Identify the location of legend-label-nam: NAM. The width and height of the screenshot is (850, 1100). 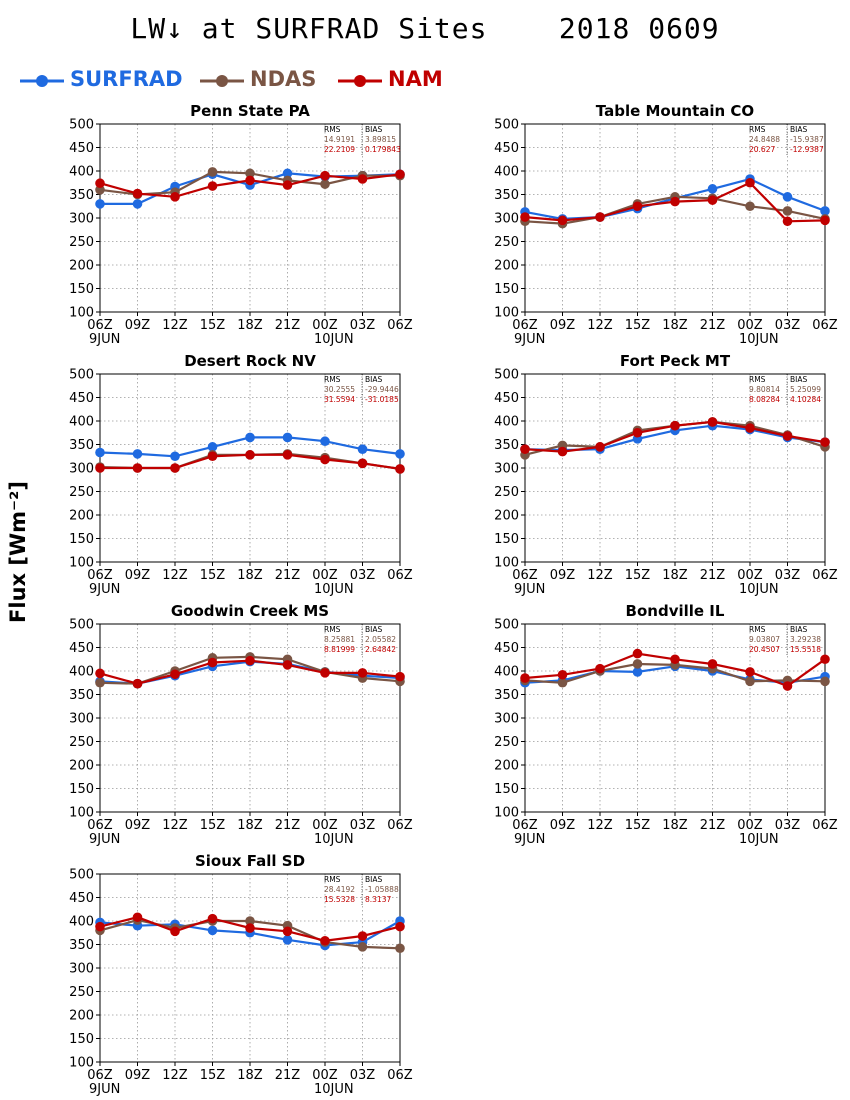
(415, 79).